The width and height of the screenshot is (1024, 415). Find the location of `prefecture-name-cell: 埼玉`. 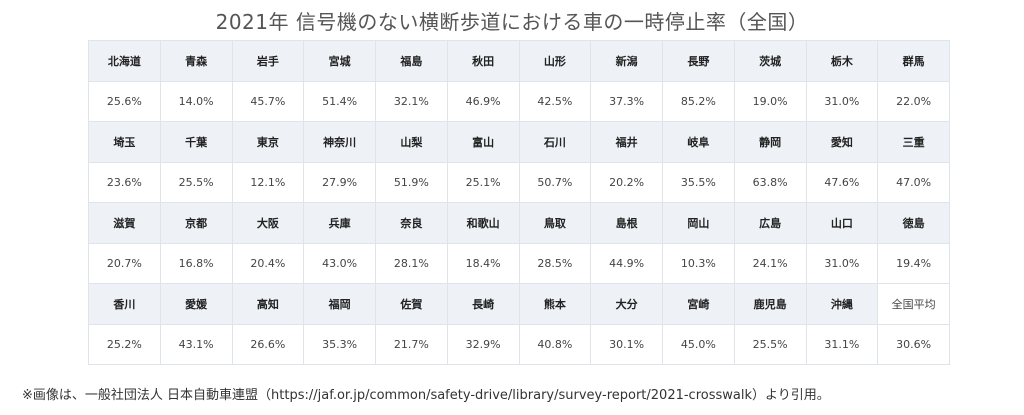

prefecture-name-cell: 埼玉 is located at coordinates (125, 142).